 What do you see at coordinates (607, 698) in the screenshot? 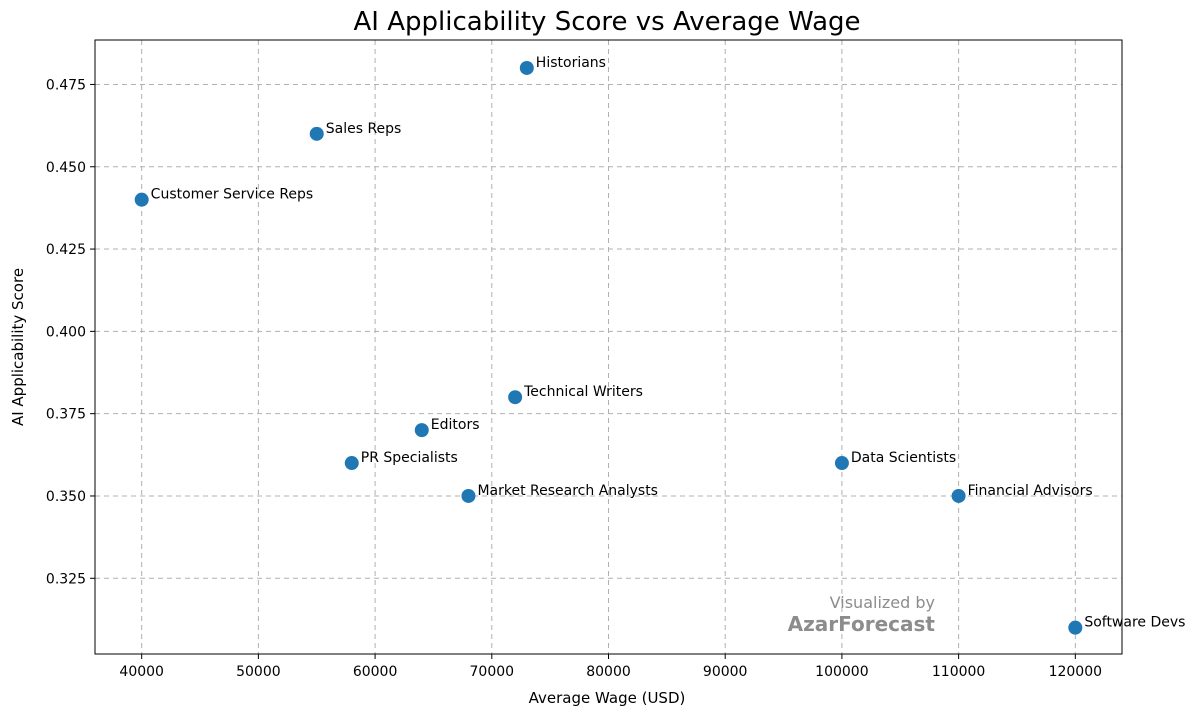
I see `x-axis-label: Average Wage (USD)` at bounding box center [607, 698].